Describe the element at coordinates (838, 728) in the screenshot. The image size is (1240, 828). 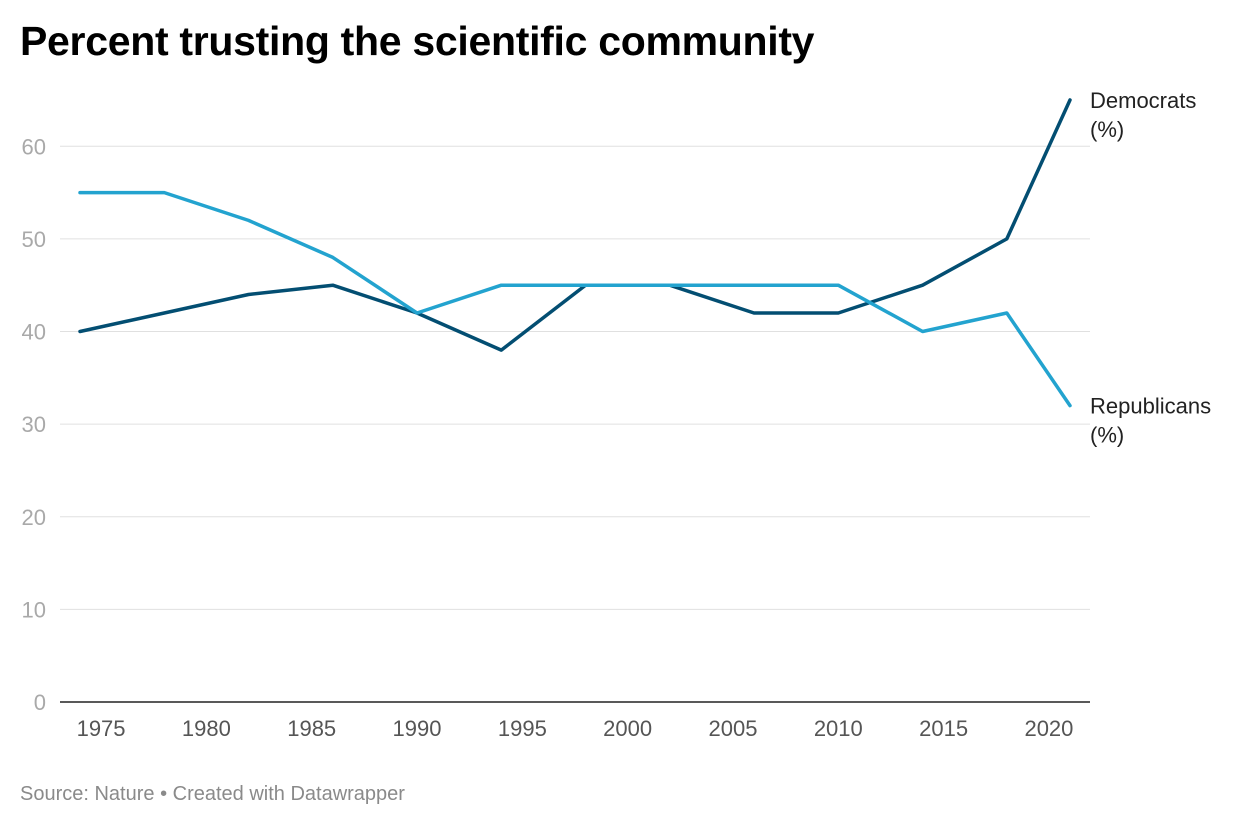
I see `x-tick-label: 2010` at that location.